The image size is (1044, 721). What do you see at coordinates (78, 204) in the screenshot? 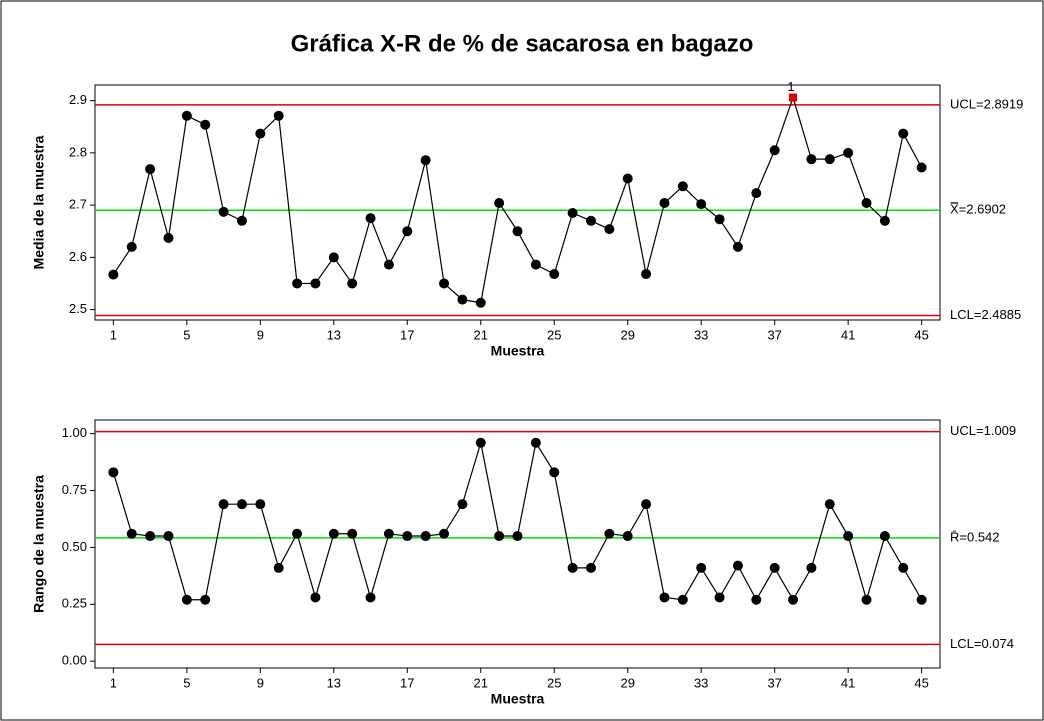
I see `y-tick-label: 2.7` at bounding box center [78, 204].